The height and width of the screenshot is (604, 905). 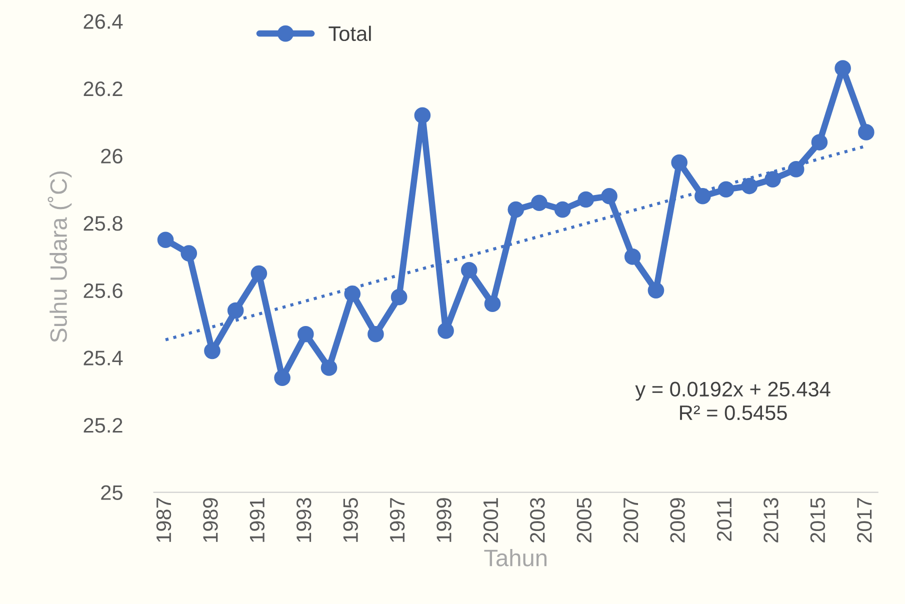 What do you see at coordinates (103, 290) in the screenshot?
I see `y-tick-label: 25.6` at bounding box center [103, 290].